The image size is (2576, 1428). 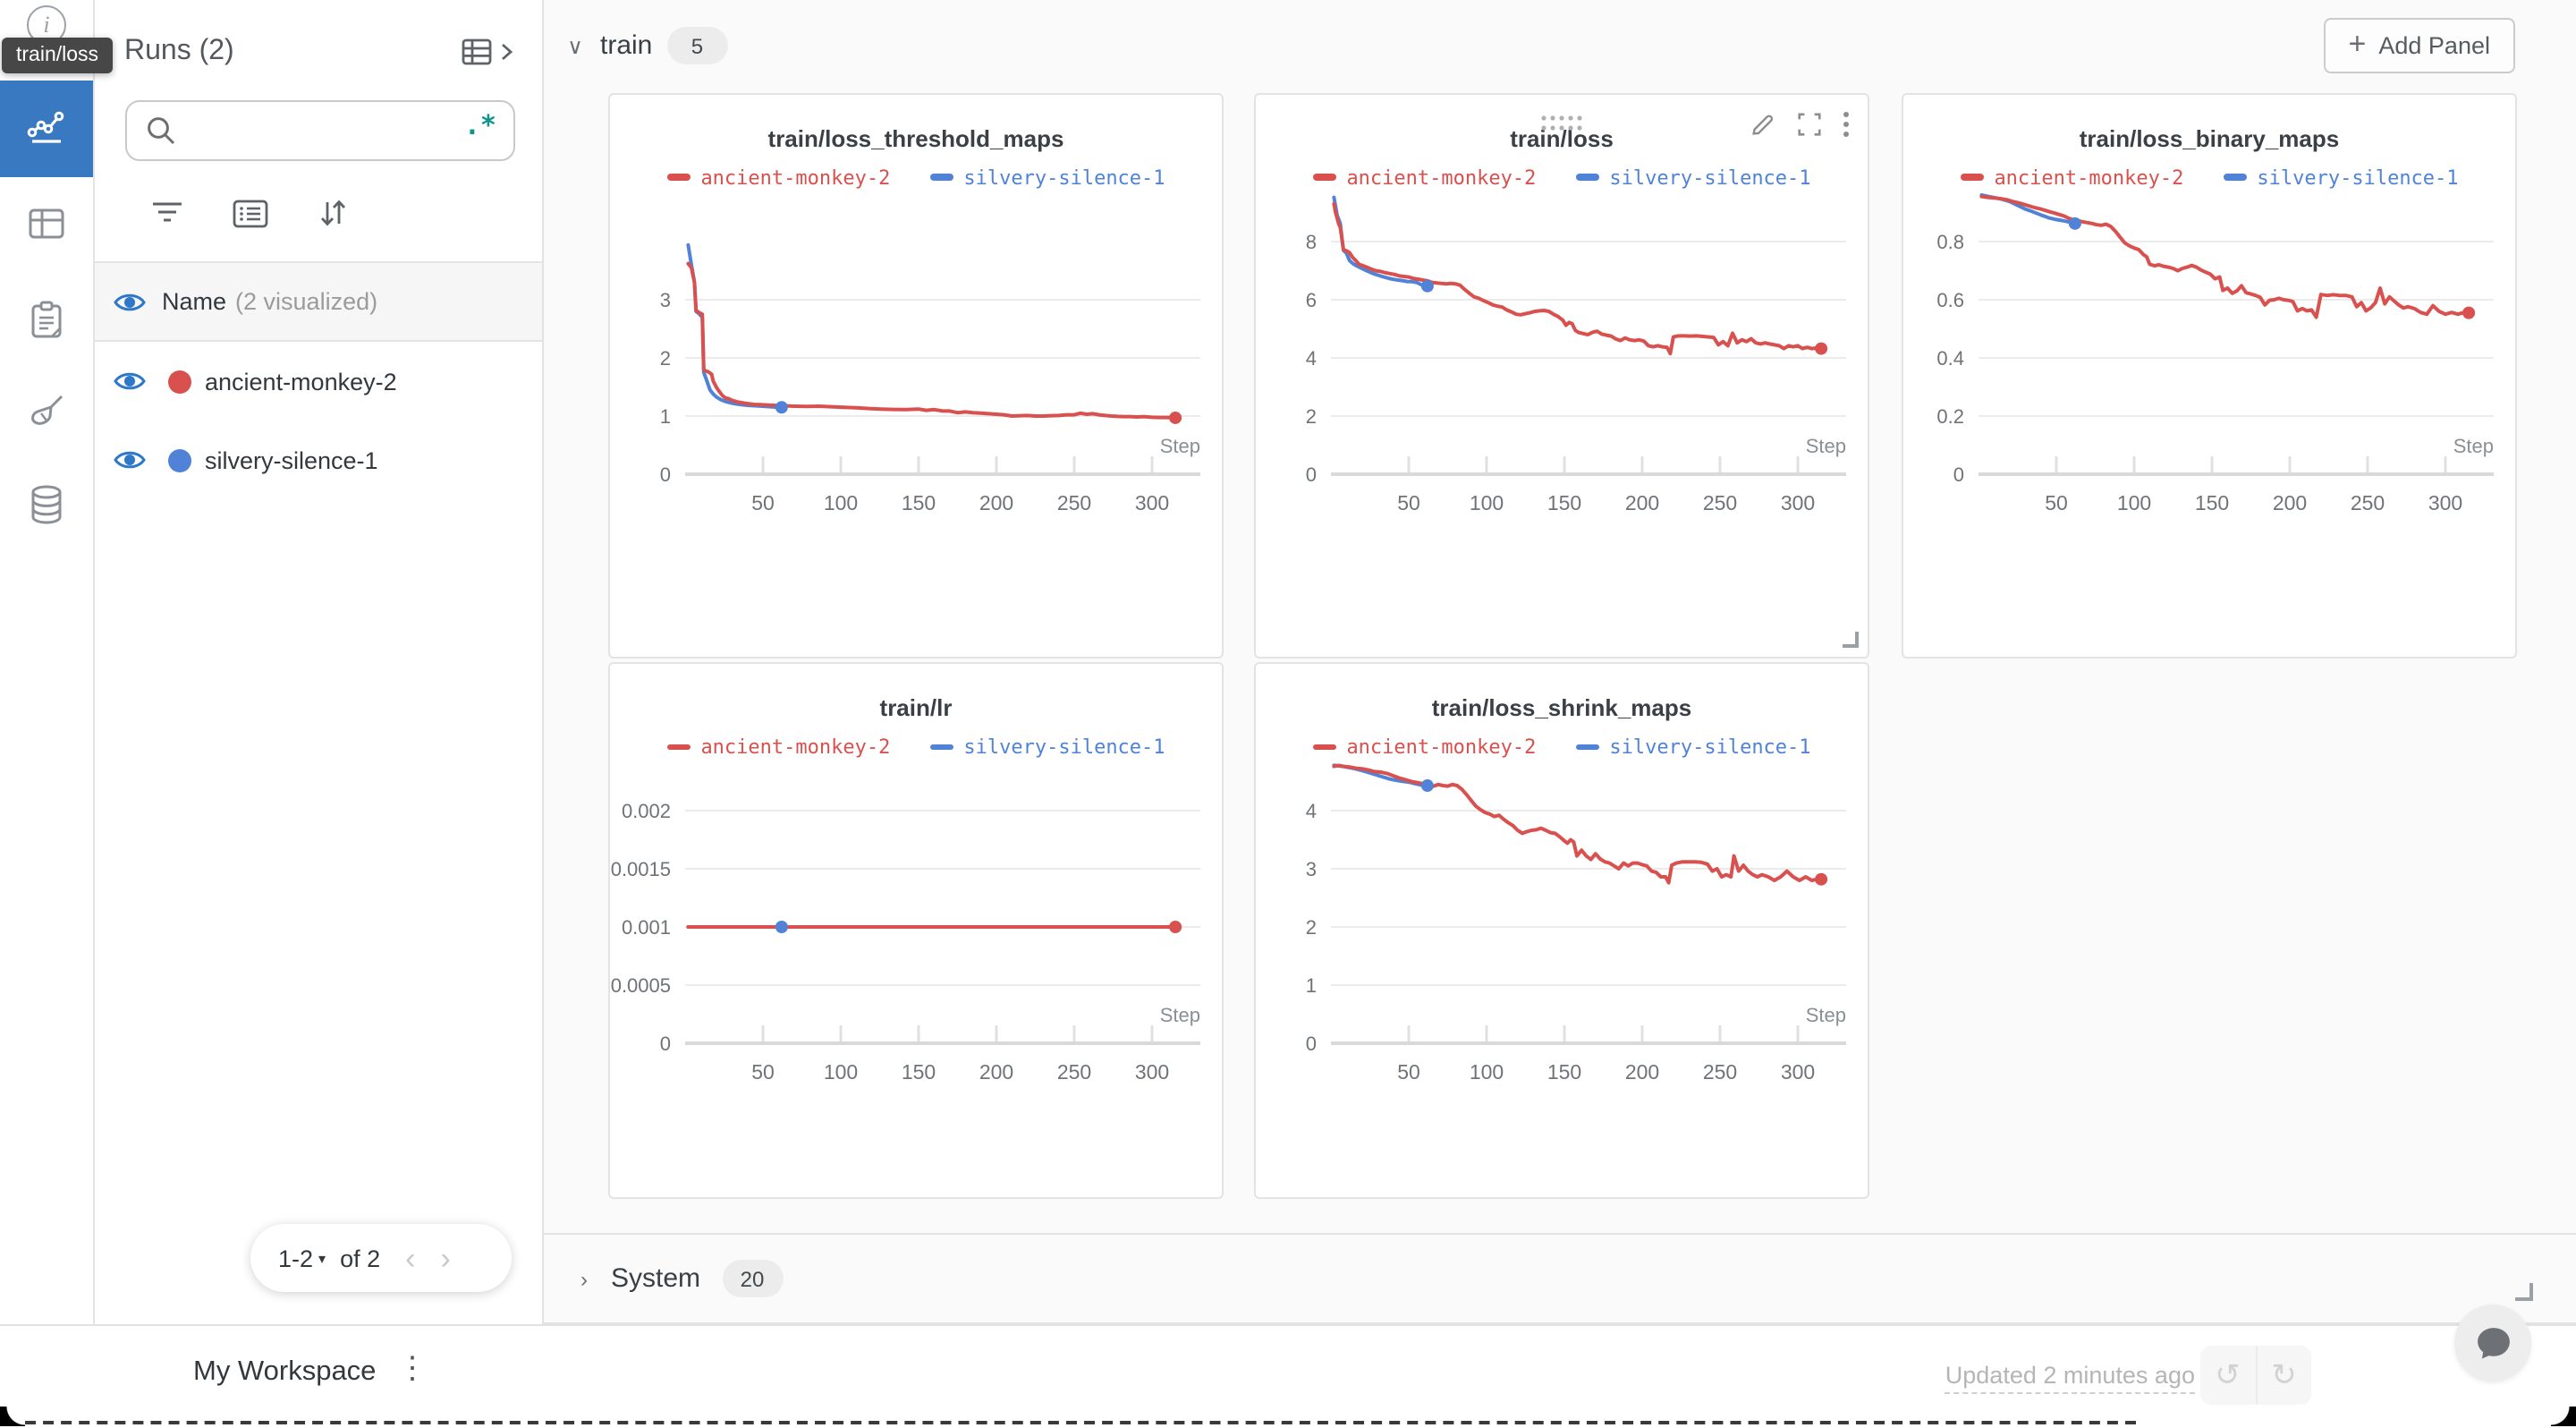 I want to click on run-name-label: ancient-monkey-2, so click(x=301, y=381).